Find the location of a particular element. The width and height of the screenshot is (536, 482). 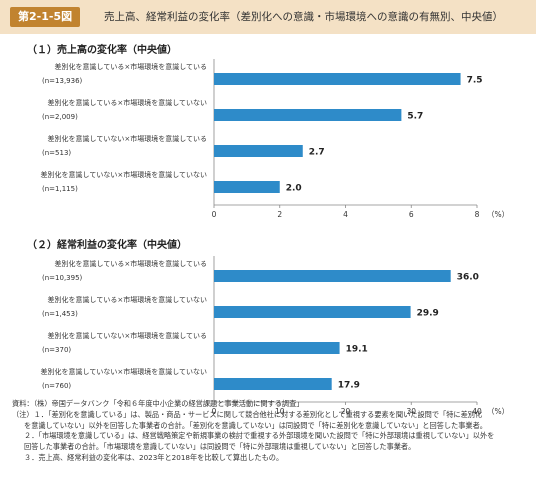

profit-tick-label: 20 is located at coordinates (346, 411).